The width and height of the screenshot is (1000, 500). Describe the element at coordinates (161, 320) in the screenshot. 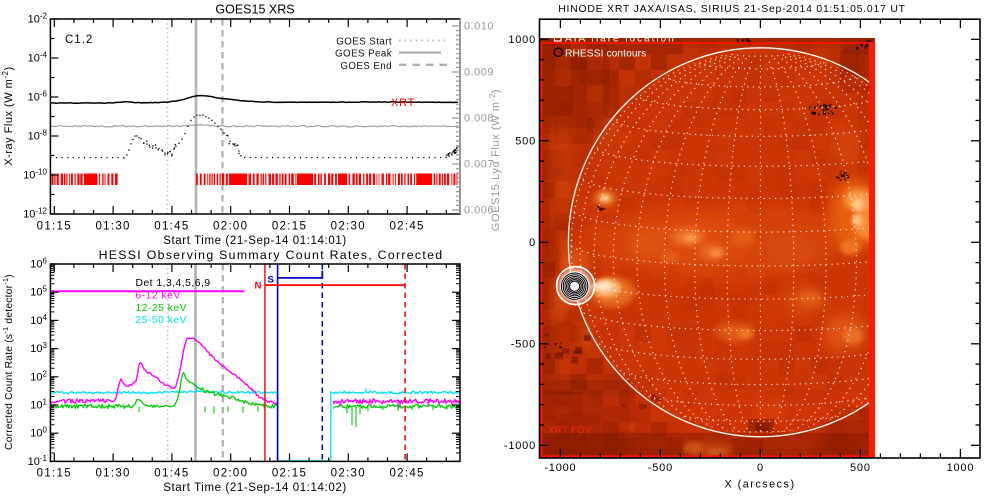

I see `svg-text: 25-50 keV` at that location.